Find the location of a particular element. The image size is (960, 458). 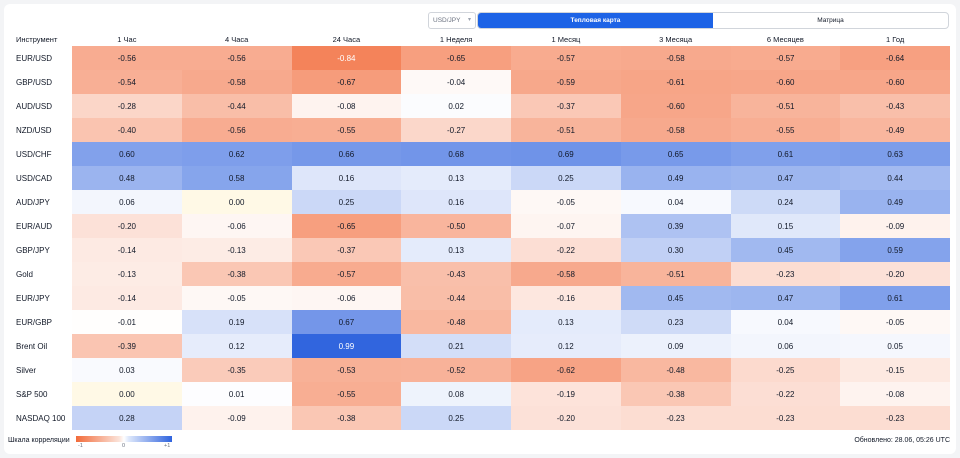

heatmap-cell: -0.35 is located at coordinates (236, 370).